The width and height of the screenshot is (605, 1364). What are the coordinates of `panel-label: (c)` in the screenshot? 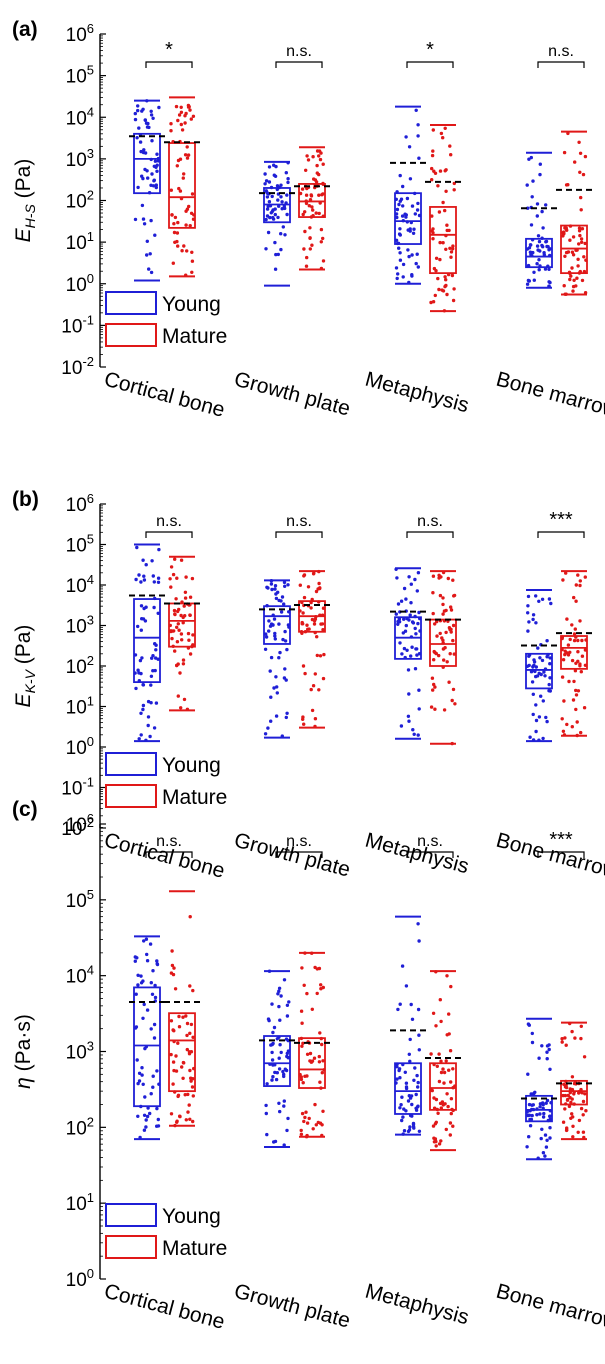 It's located at (25, 809).